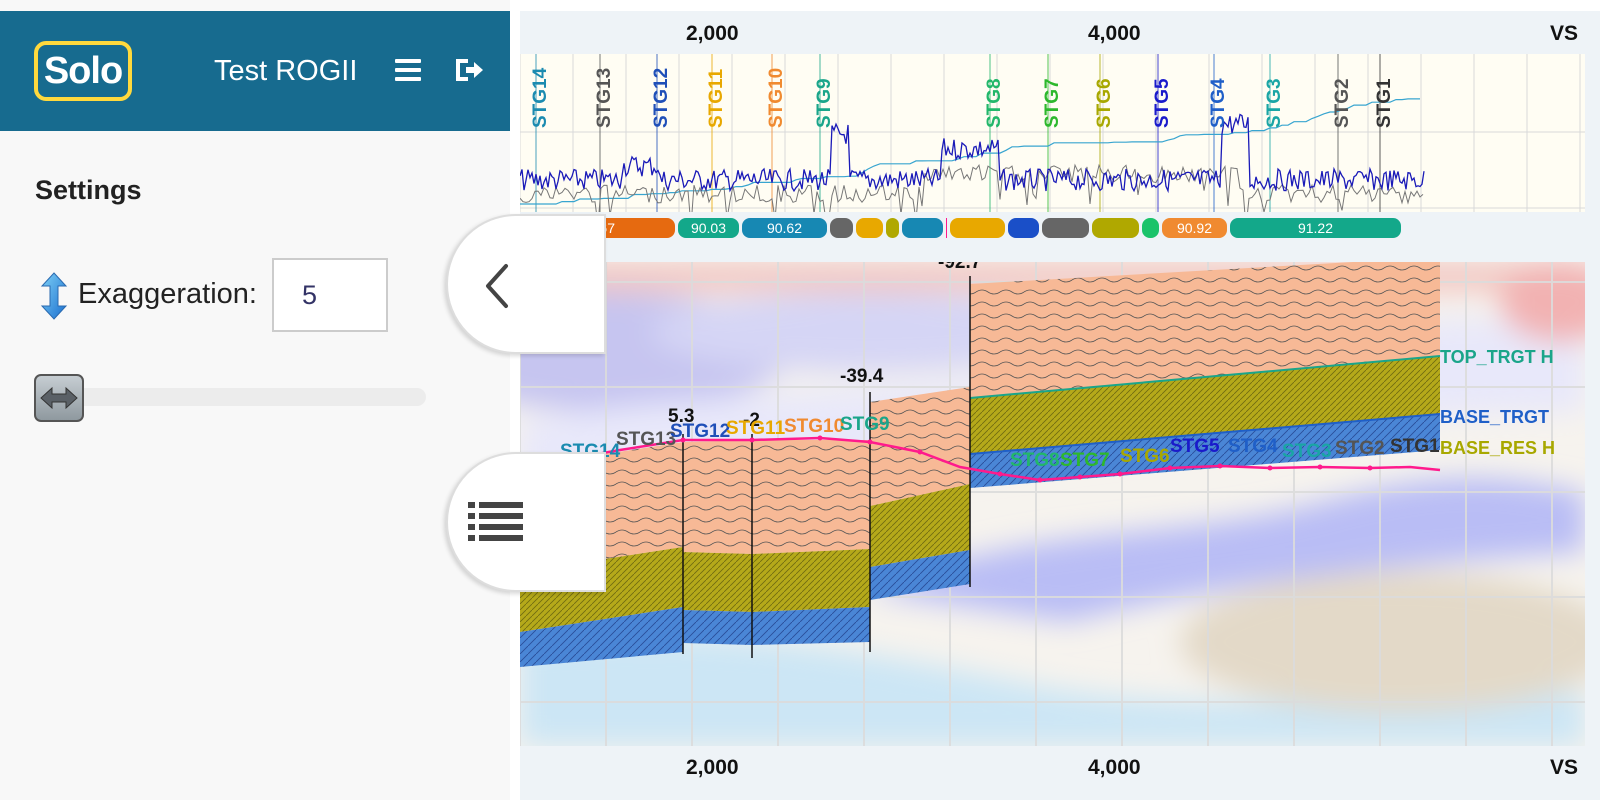  What do you see at coordinates (526, 284) in the screenshot?
I see `collapse-sidebar-tab` at bounding box center [526, 284].